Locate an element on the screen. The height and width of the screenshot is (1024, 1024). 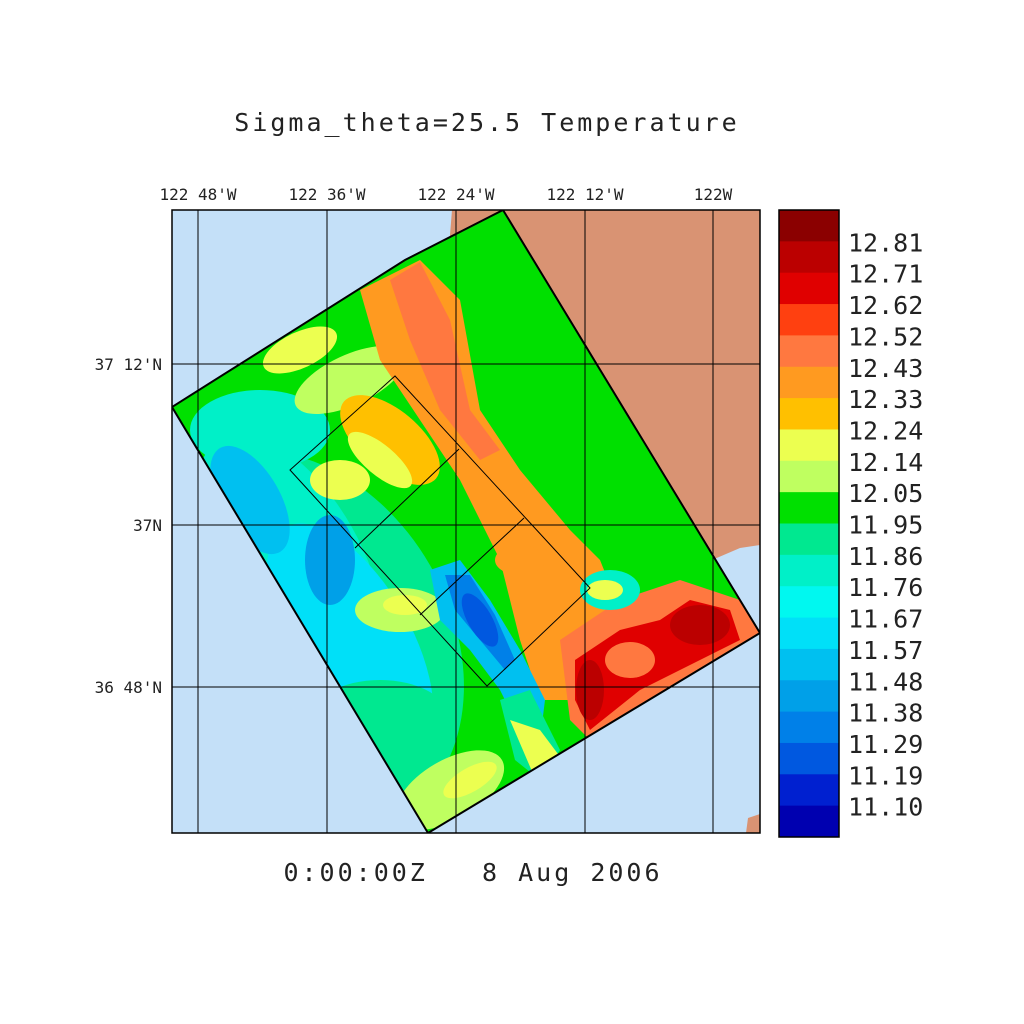
colorbar-label: 12.43 is located at coordinates (885, 368).